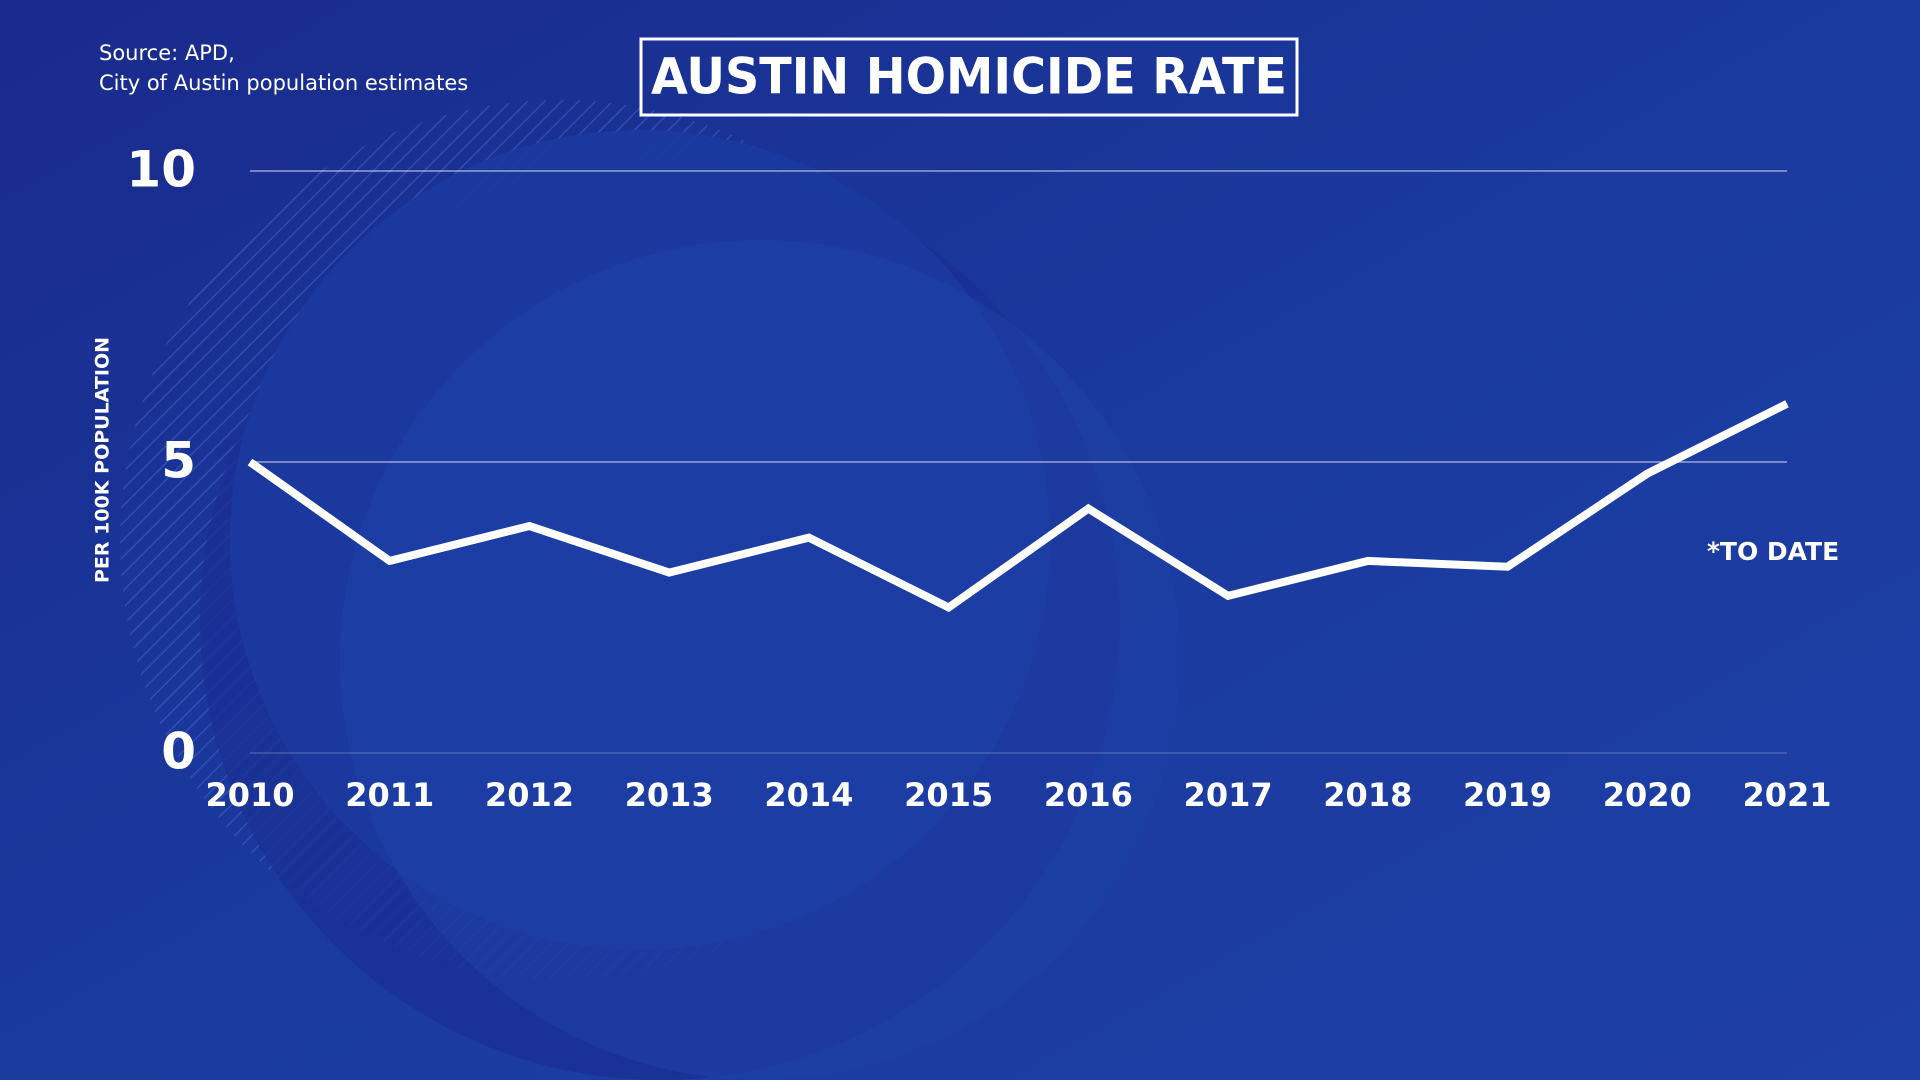 This screenshot has height=1080, width=1920. What do you see at coordinates (1367, 795) in the screenshot?
I see `x-tick-label: 2018` at bounding box center [1367, 795].